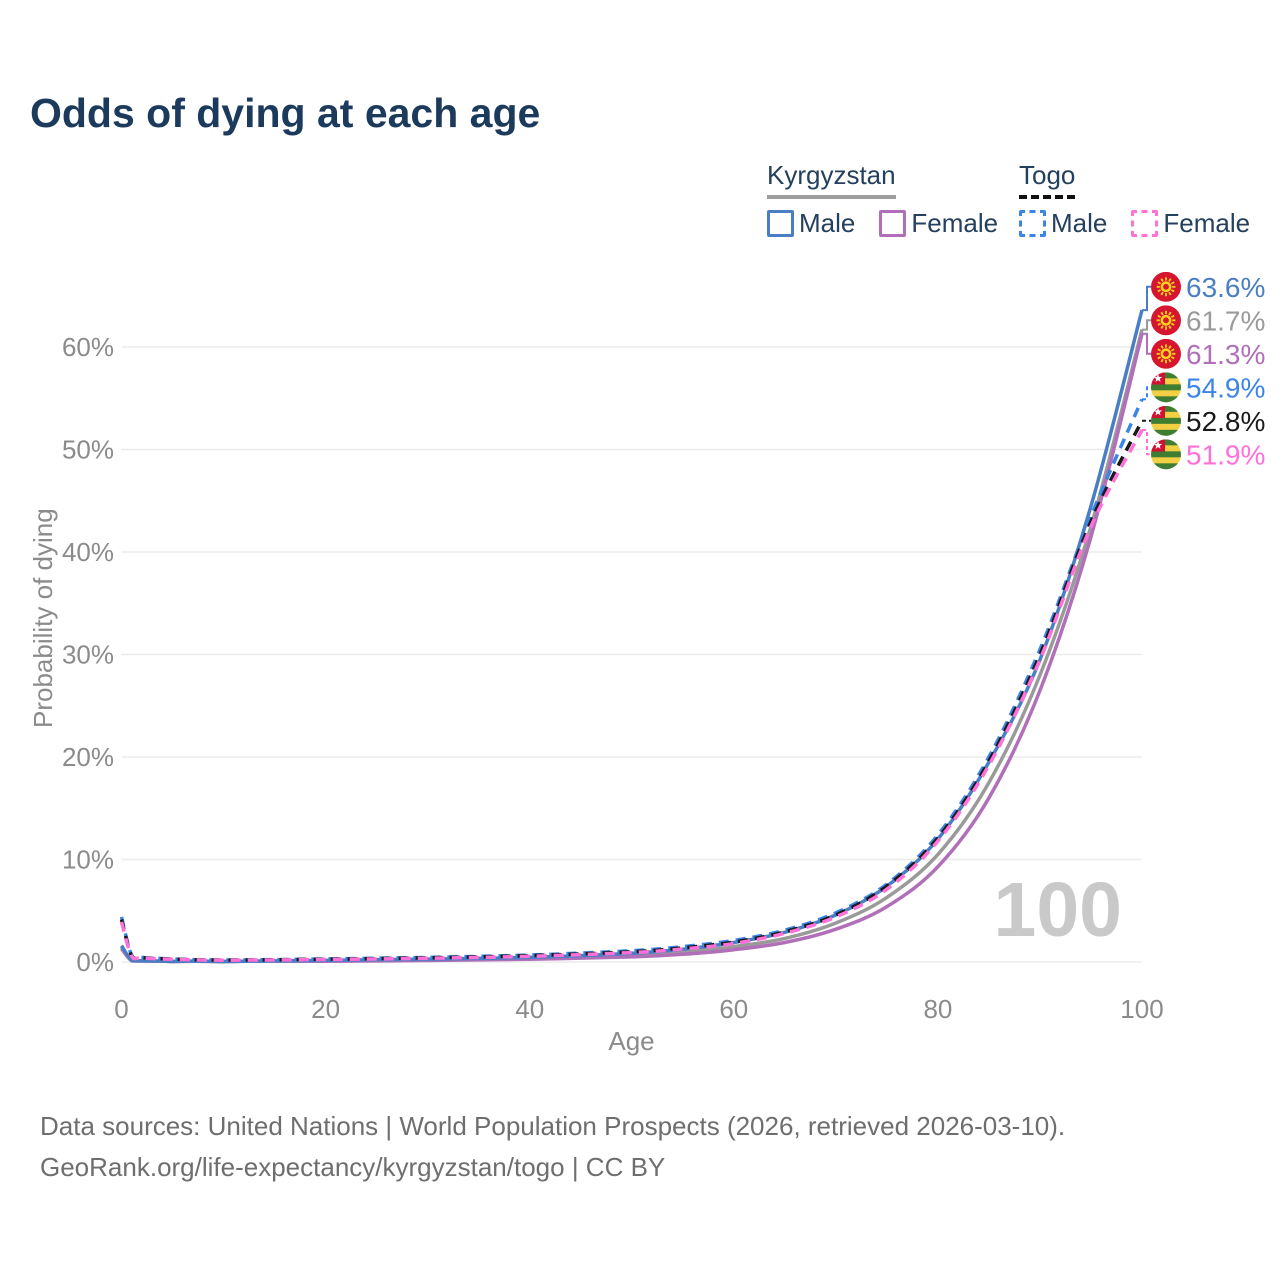 This screenshot has height=1280, width=1280. I want to click on y-tick-label: 30%, so click(88, 655).